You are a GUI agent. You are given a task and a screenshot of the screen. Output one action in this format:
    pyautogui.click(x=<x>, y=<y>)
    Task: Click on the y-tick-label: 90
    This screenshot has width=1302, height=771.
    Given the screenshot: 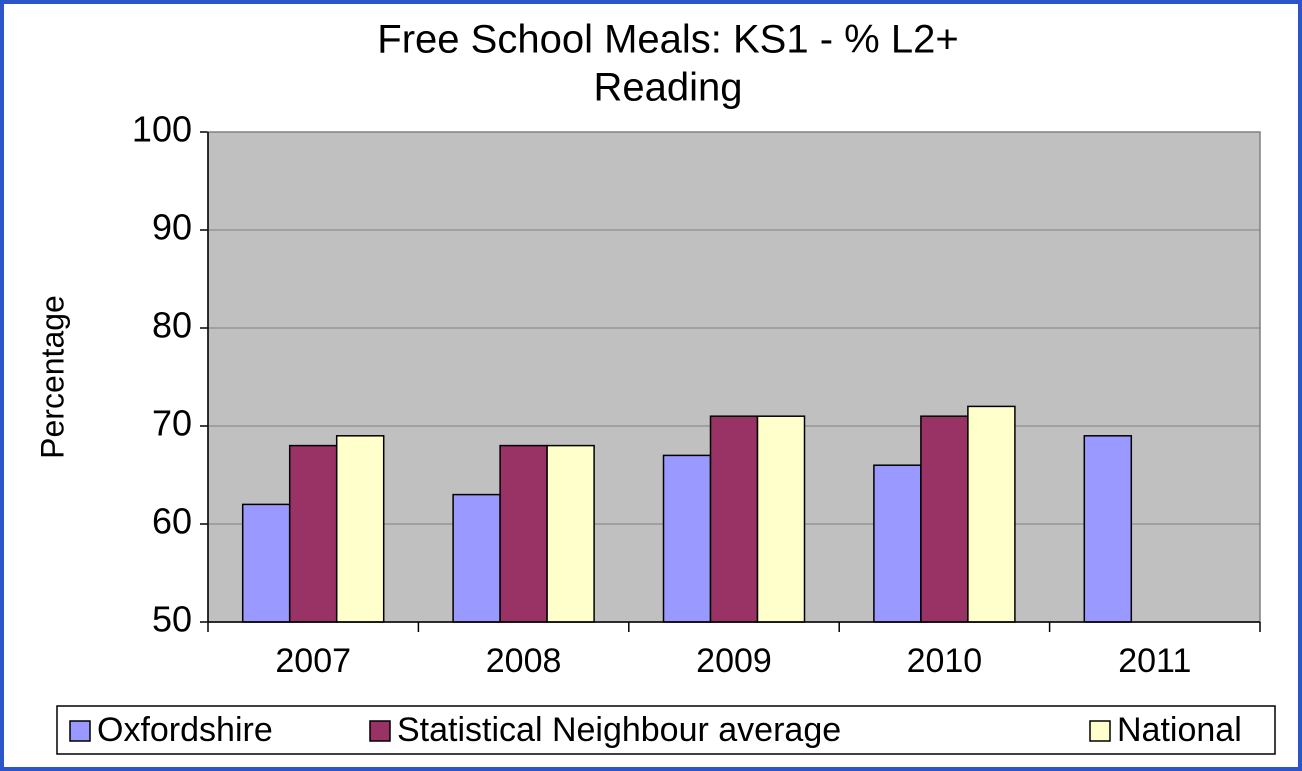 What is the action you would take?
    pyautogui.click(x=172, y=227)
    